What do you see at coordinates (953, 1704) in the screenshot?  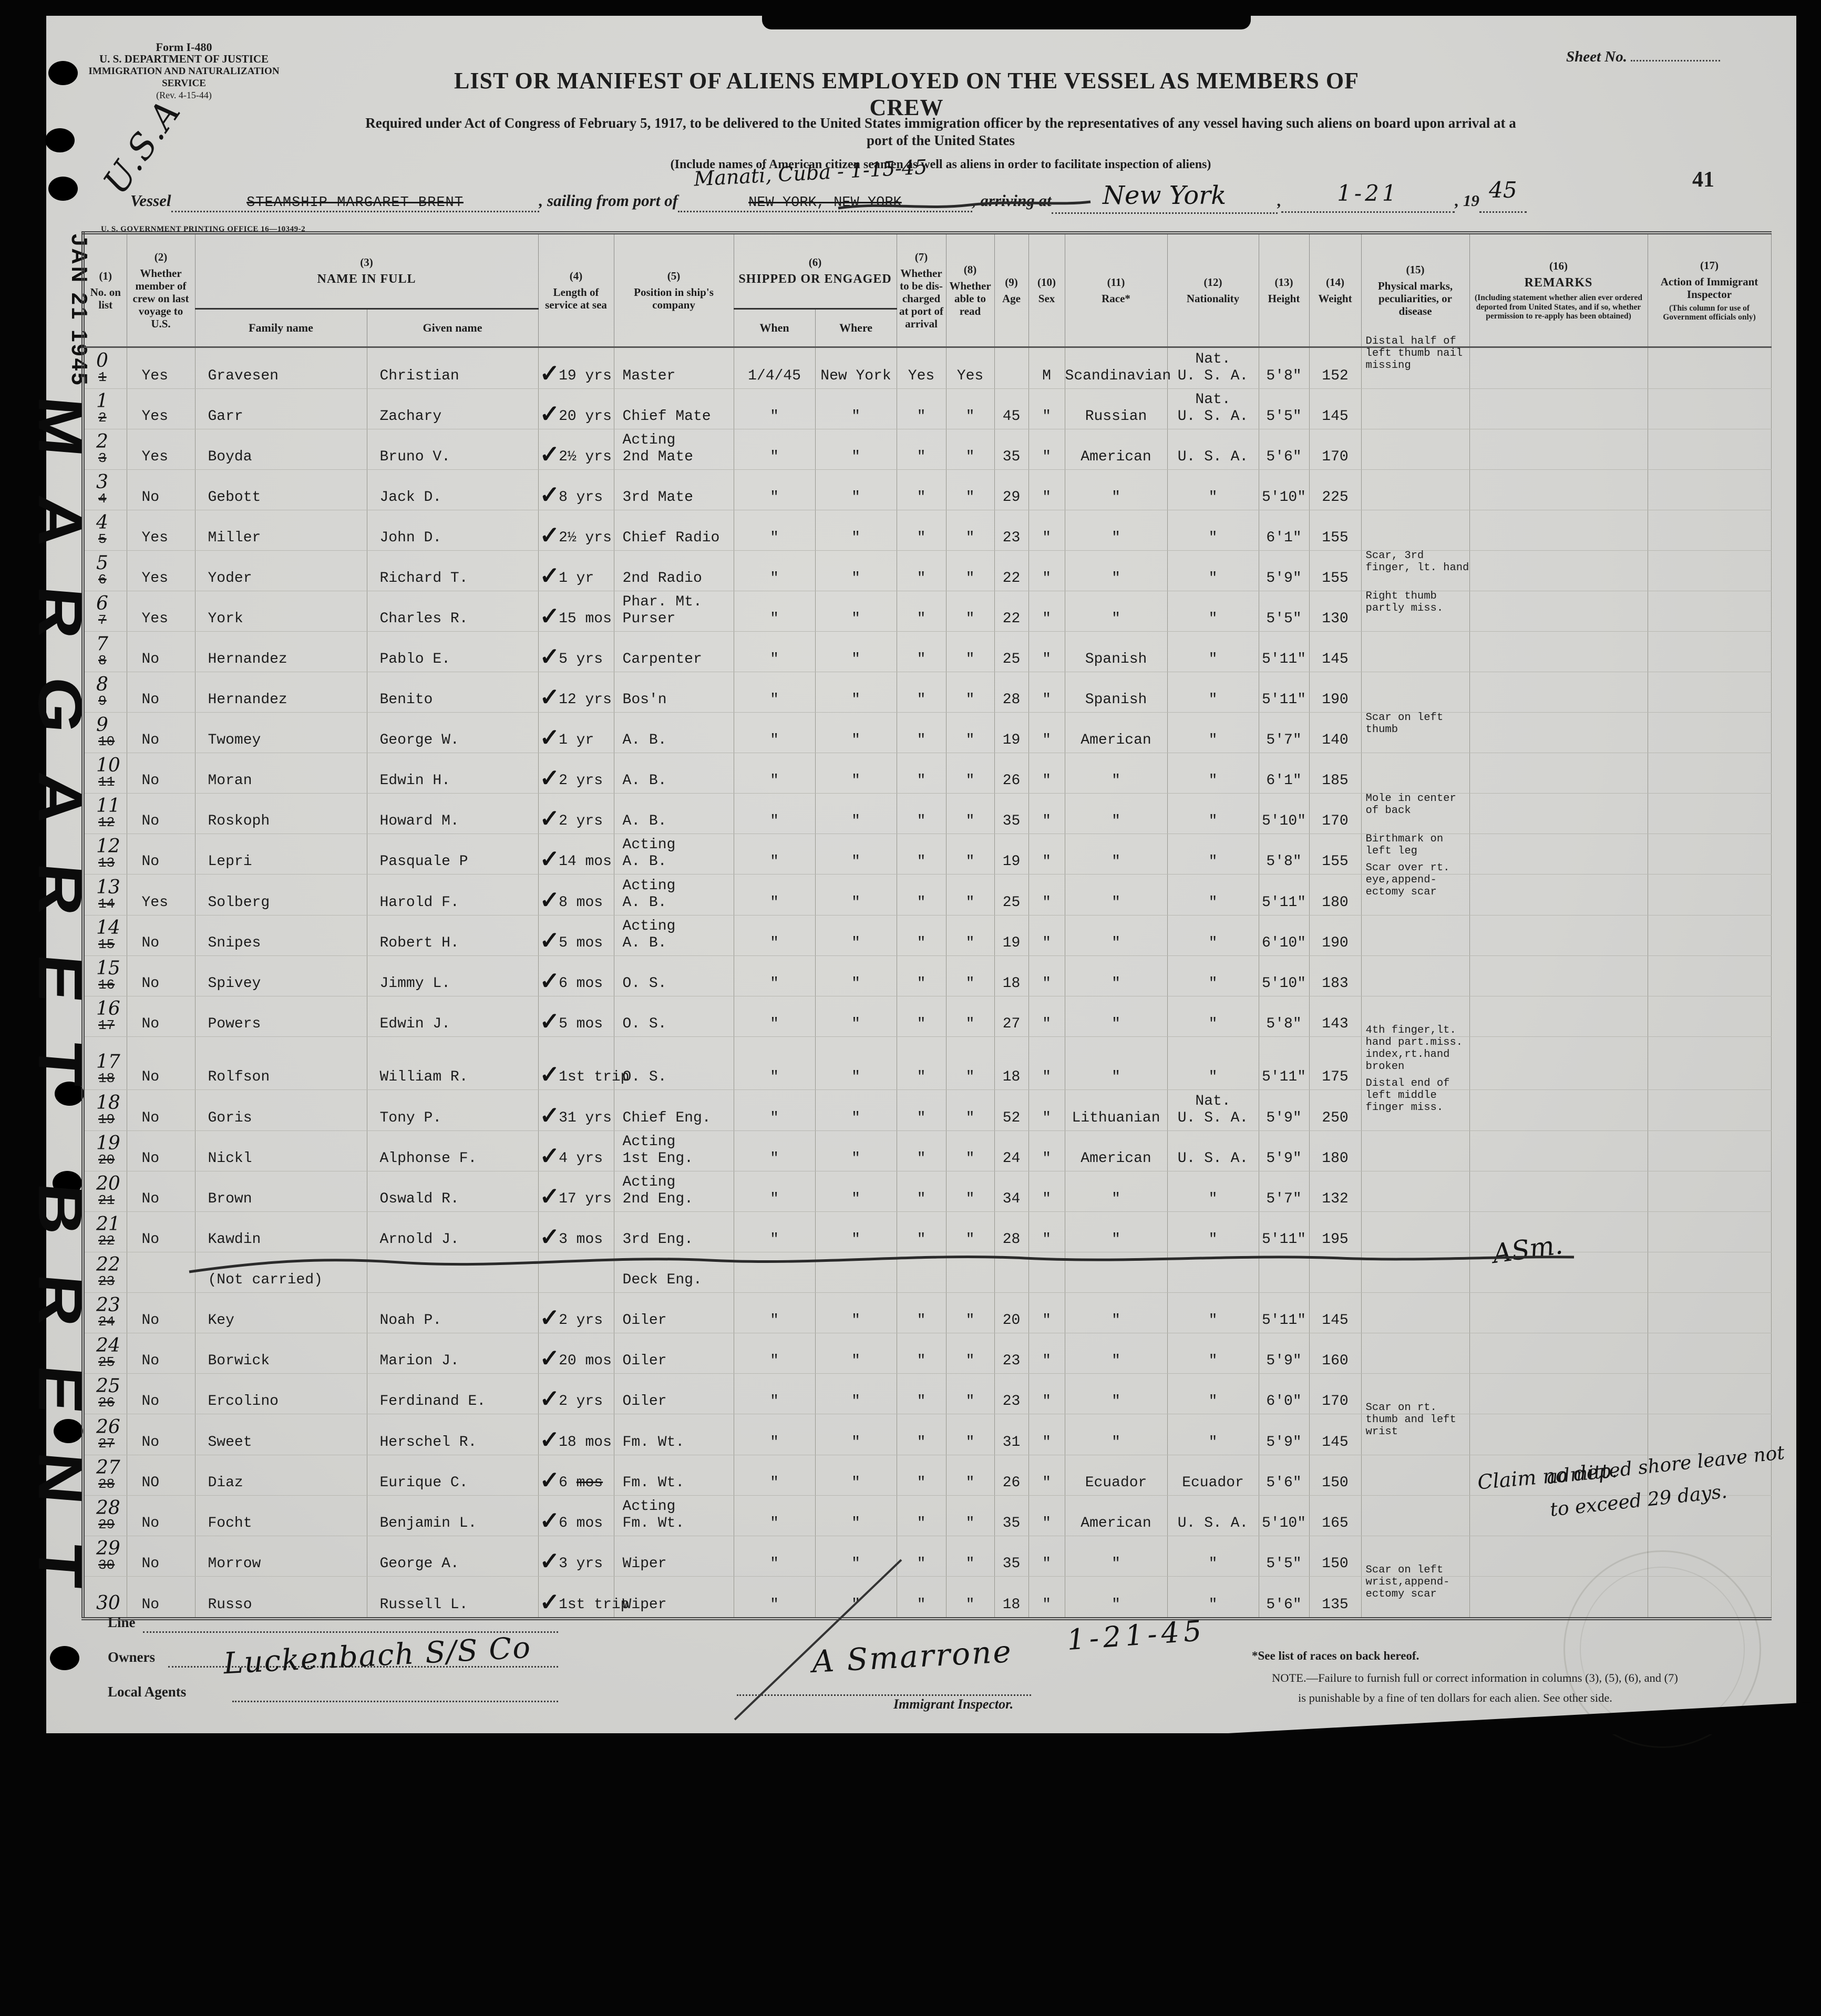 I see `inspector-label: Immigrant Inspector.` at bounding box center [953, 1704].